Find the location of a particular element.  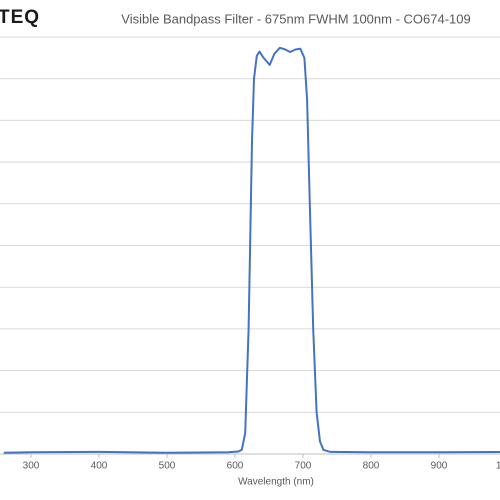

logo: TEQ is located at coordinates (20, 17).